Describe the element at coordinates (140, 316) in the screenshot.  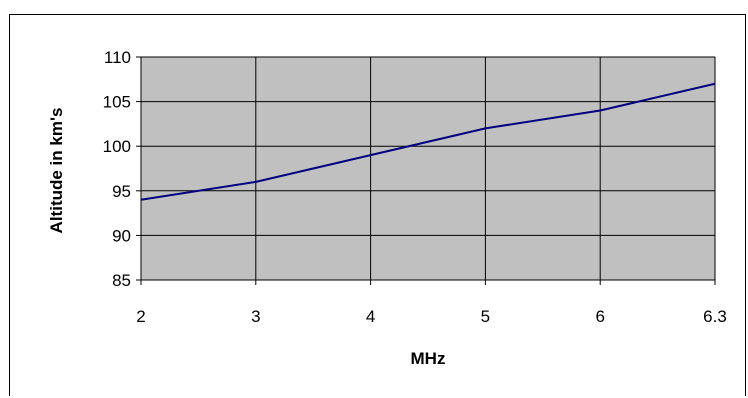
I see `x-tick-label: 2` at that location.